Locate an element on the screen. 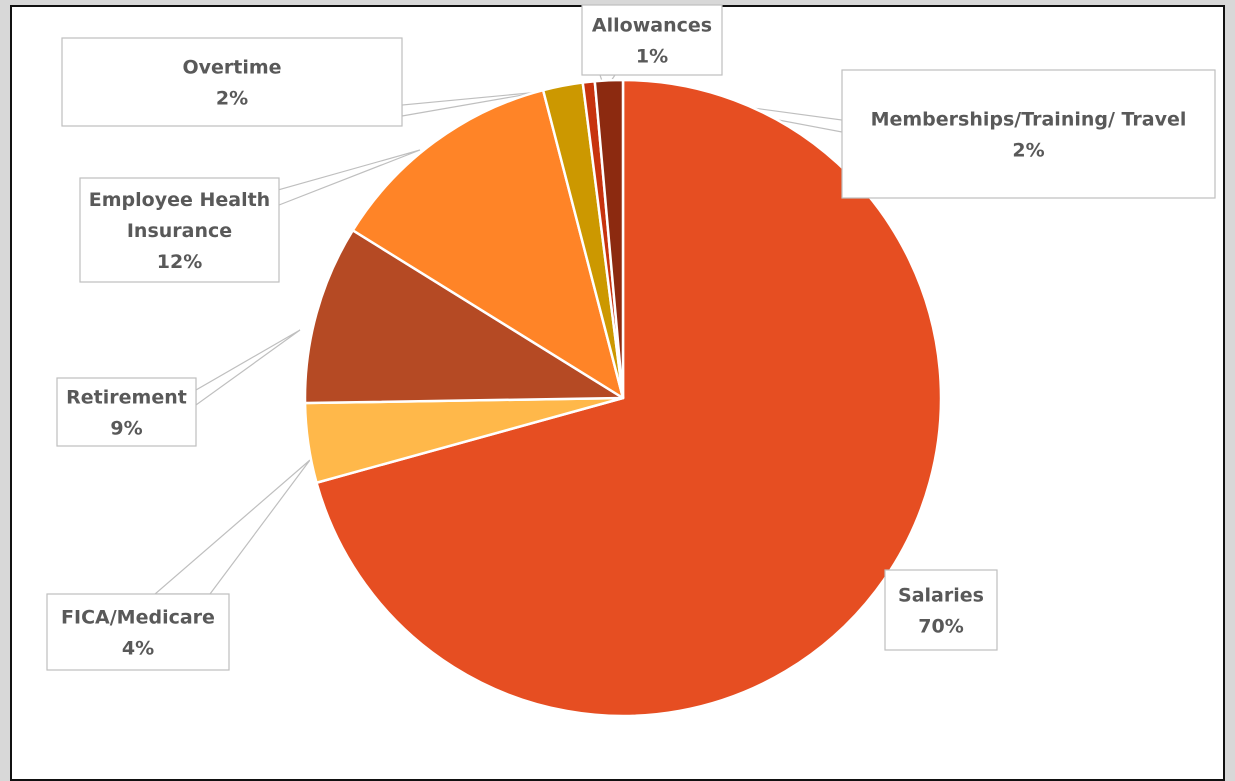 Image resolution: width=1235 pixels, height=781 pixels. data-label-memberships-training-travel: Memberships/Training/ Travel 2% is located at coordinates (1028, 134).